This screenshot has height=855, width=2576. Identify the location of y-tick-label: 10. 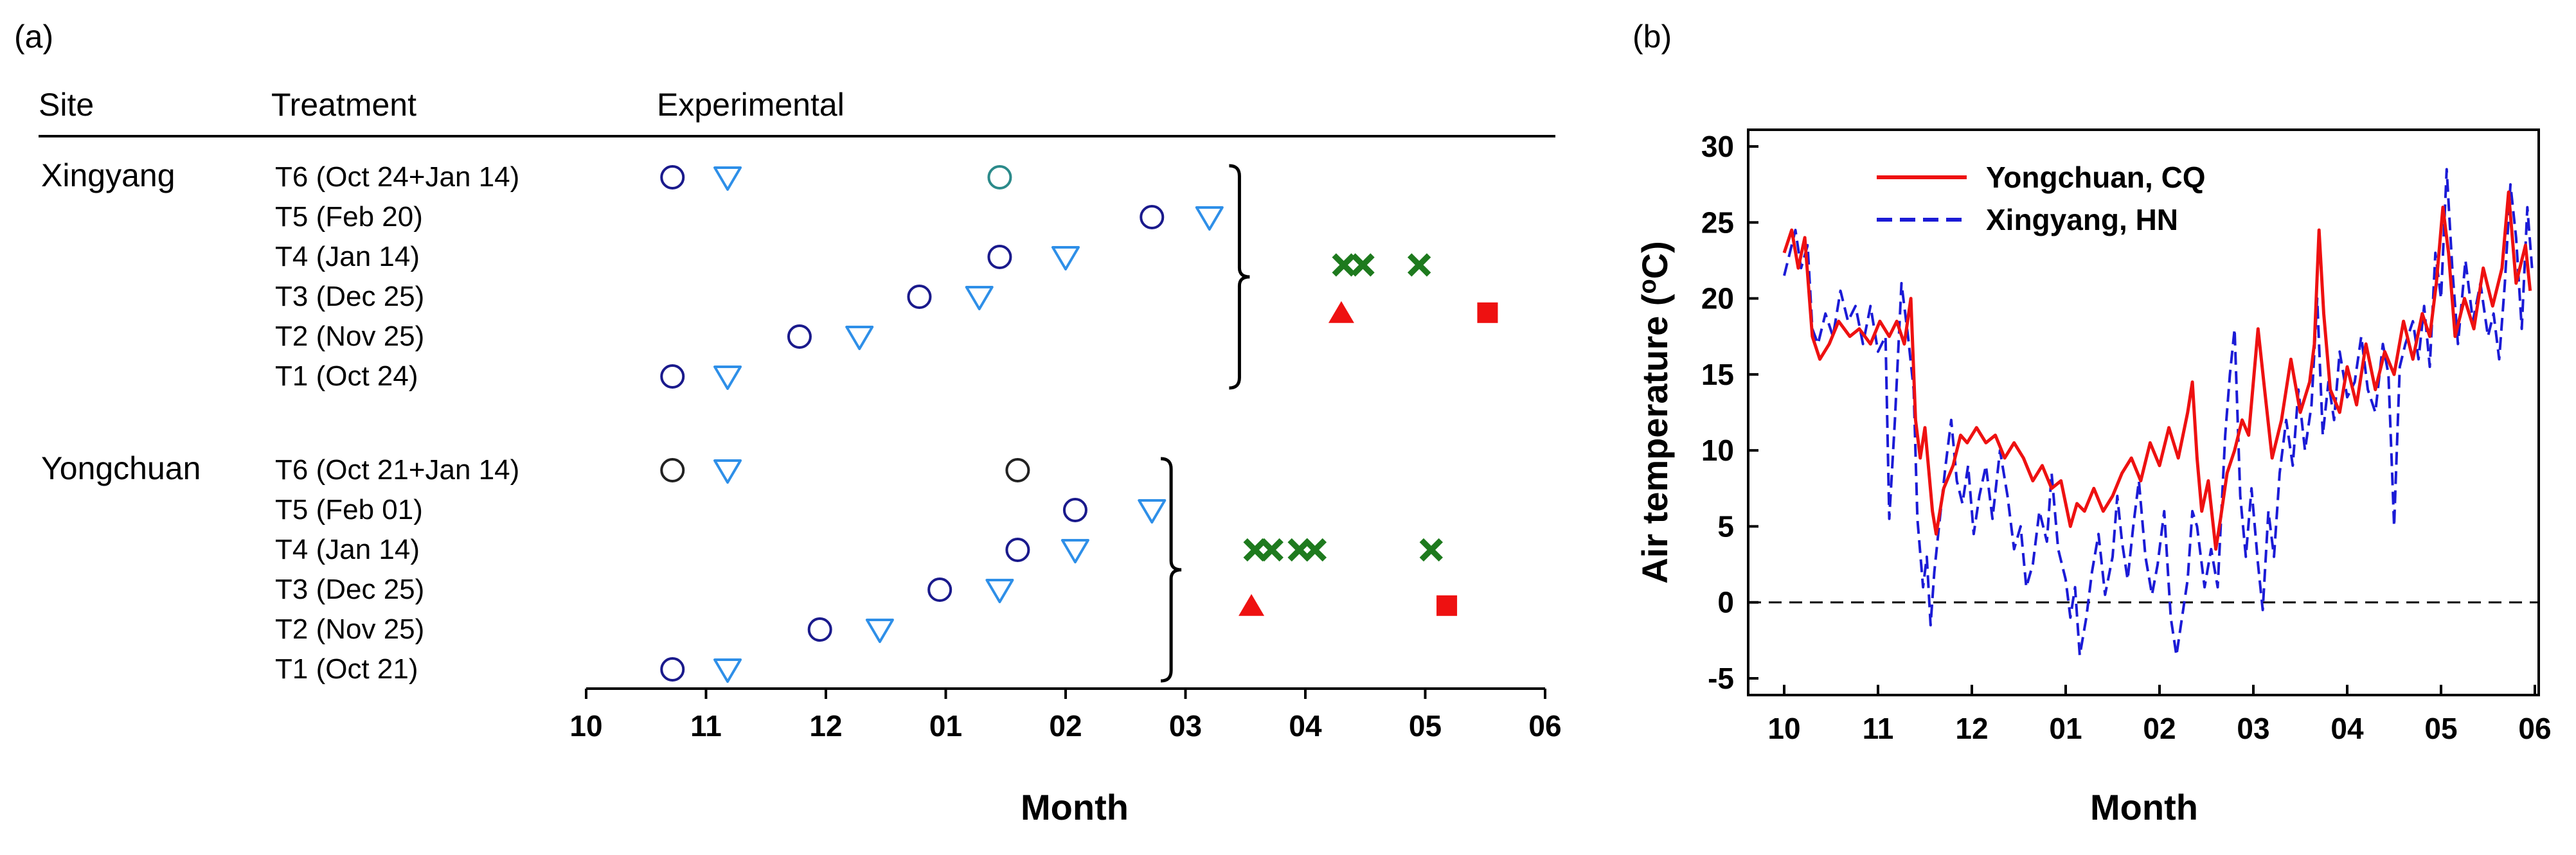
(1717, 451).